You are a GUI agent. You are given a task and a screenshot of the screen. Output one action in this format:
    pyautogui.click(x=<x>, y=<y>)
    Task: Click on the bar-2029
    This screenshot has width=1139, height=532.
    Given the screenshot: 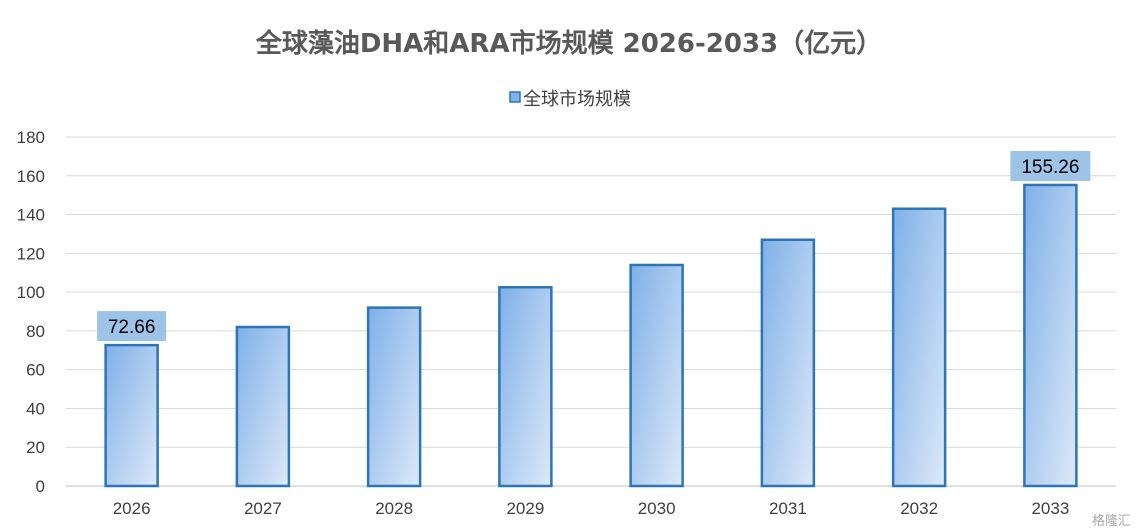 What is the action you would take?
    pyautogui.click(x=525, y=387)
    